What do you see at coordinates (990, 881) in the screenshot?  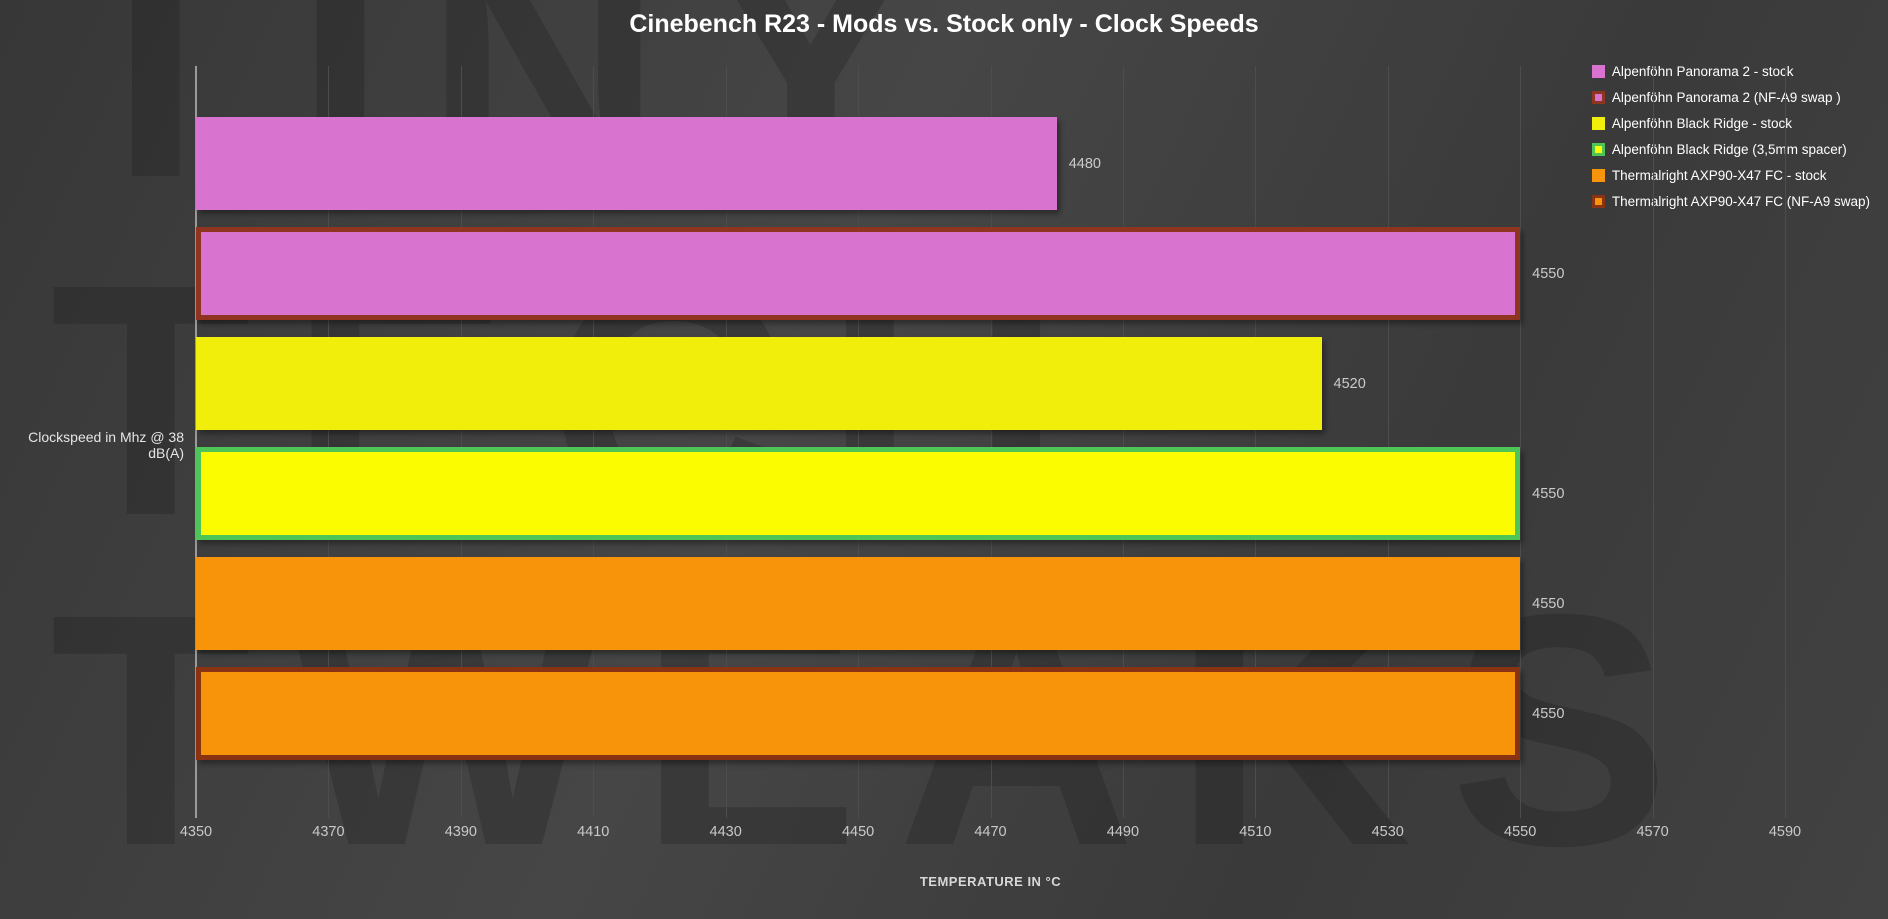 I see `x-axis-label: TEMPERATURE IN °C` at bounding box center [990, 881].